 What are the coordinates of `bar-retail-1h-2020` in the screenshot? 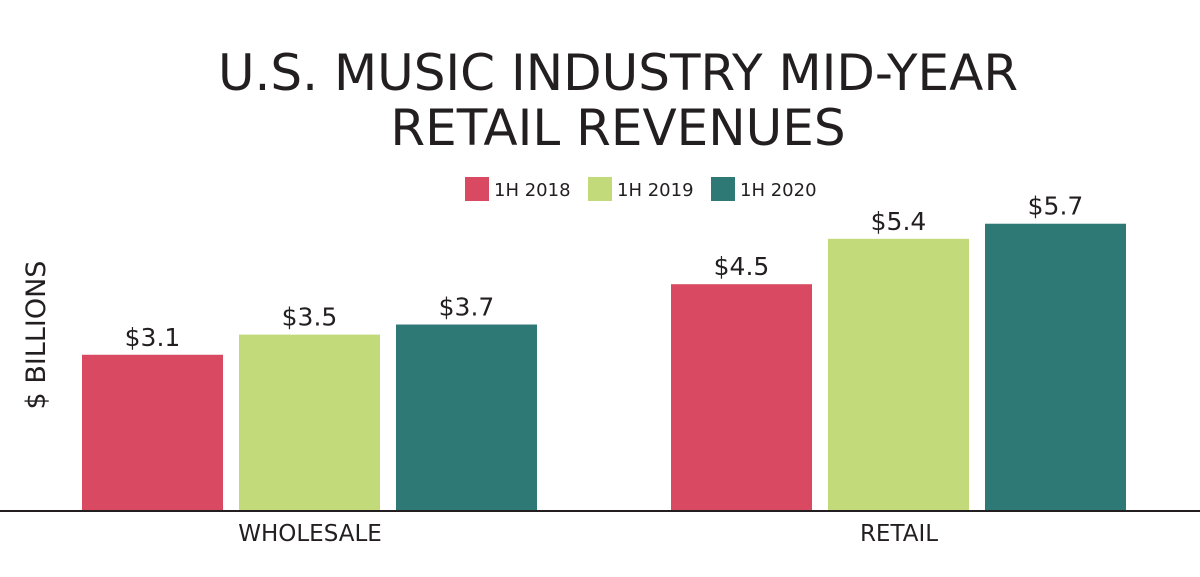 It's located at (1055, 367).